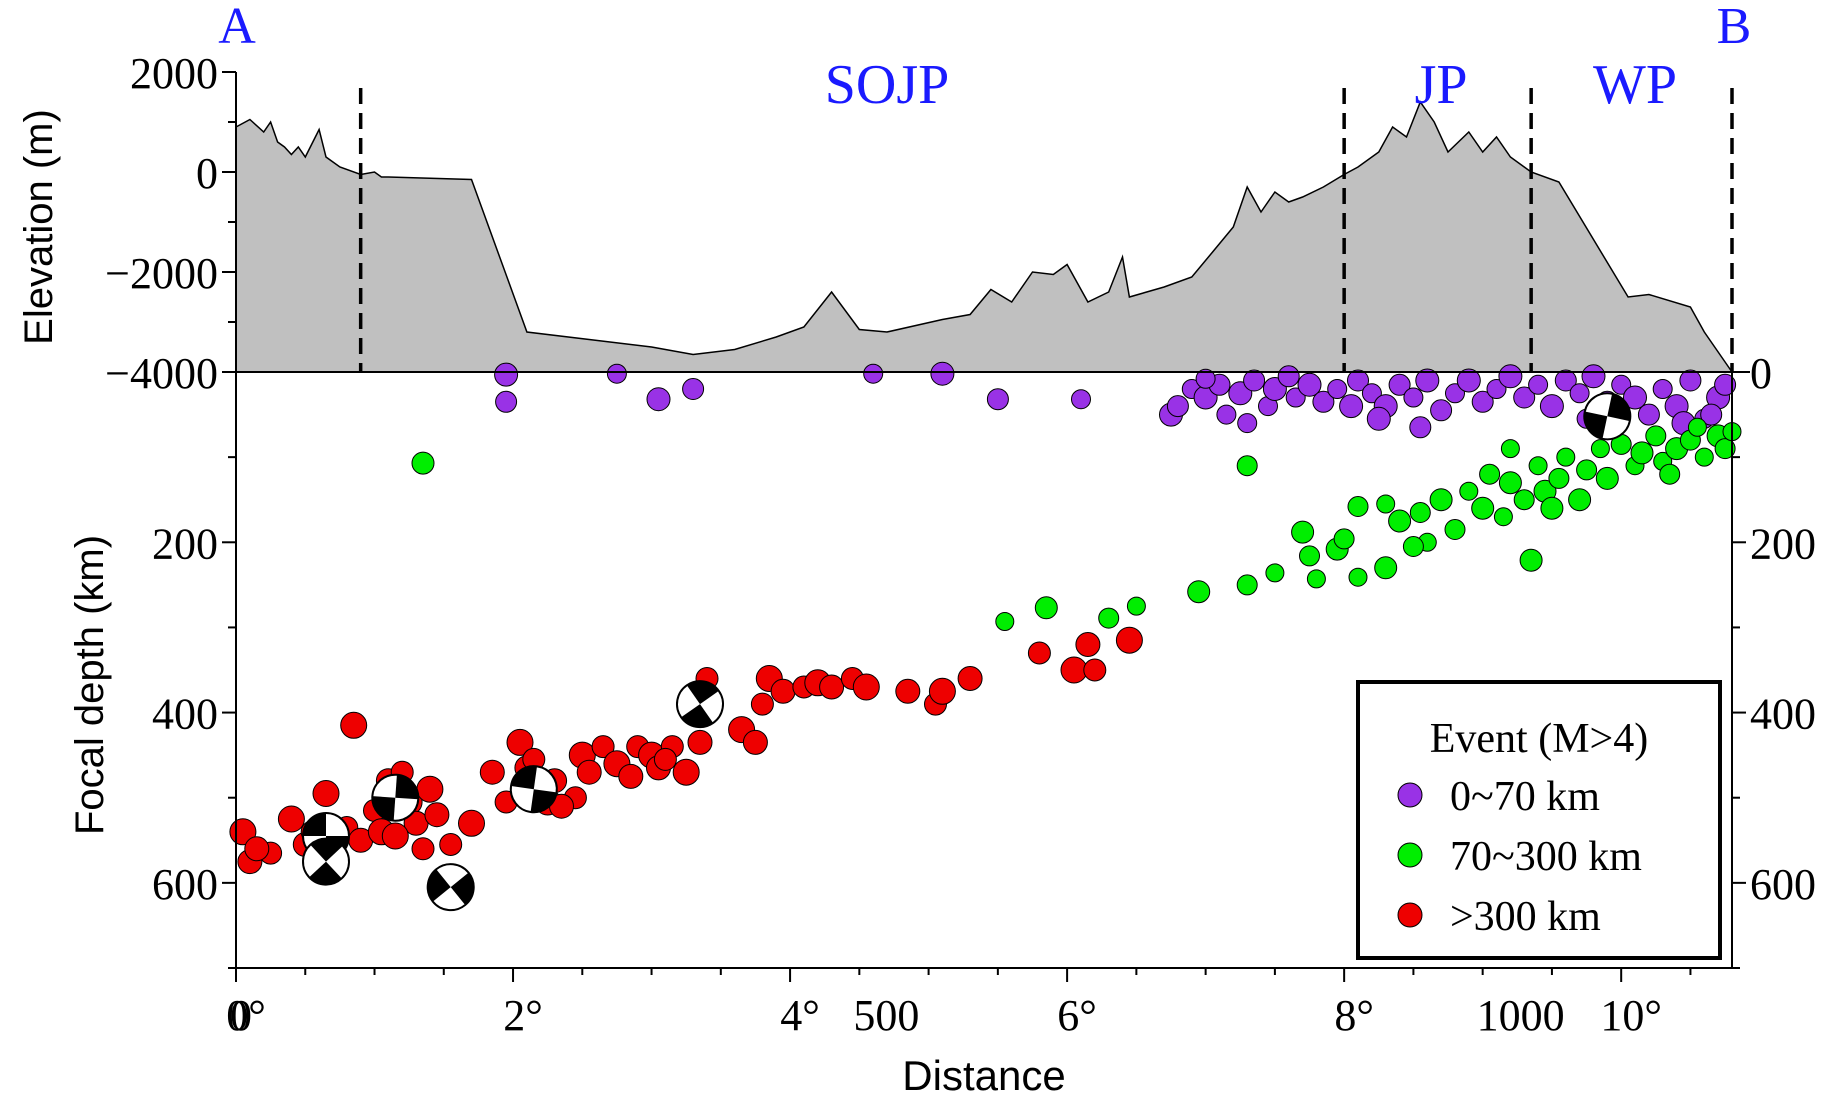 The height and width of the screenshot is (1099, 1831). What do you see at coordinates (237, 27) in the screenshot?
I see `section-end-a: A` at bounding box center [237, 27].